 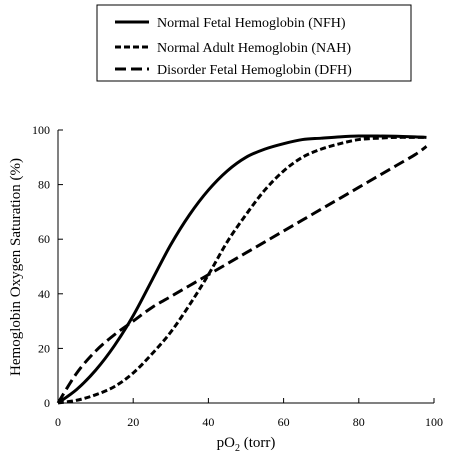 I want to click on legend-frame, so click(x=254, y=43).